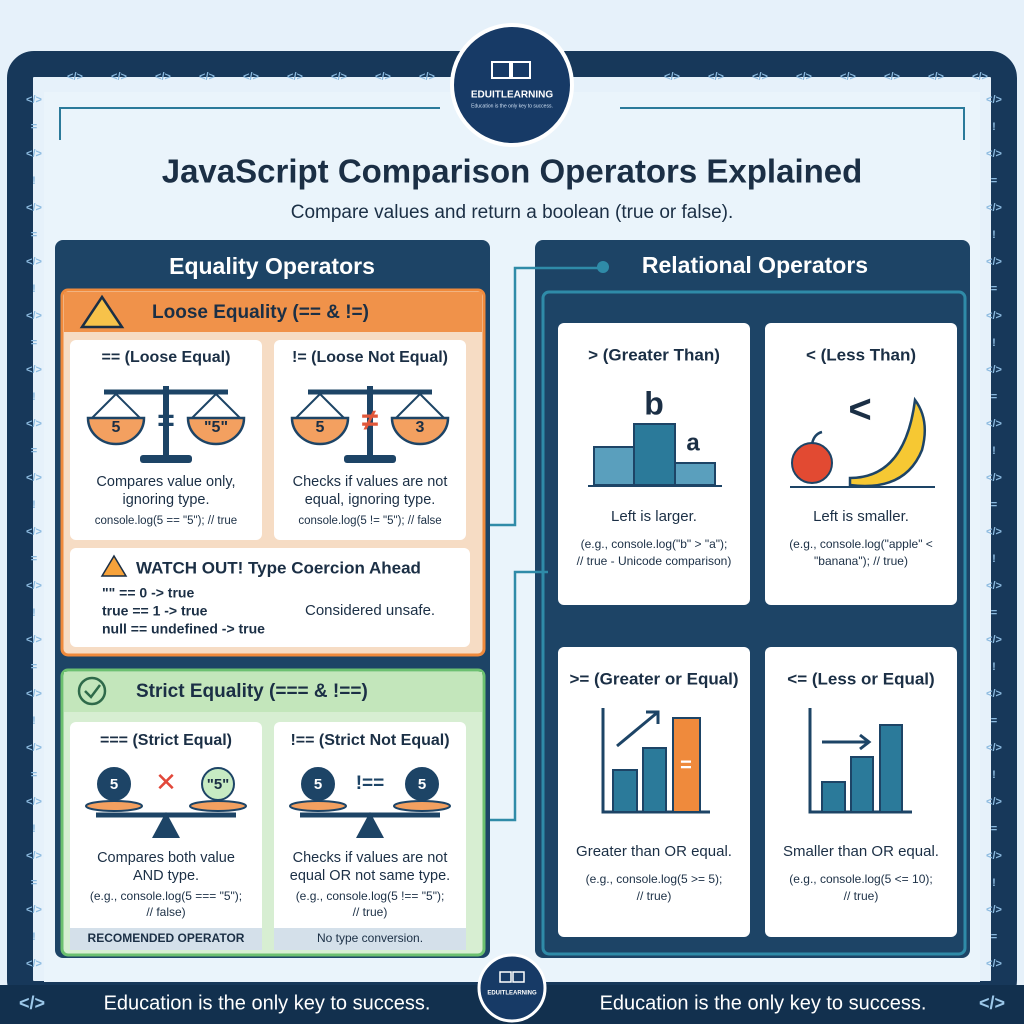 Image resolution: width=1024 pixels, height=1024 pixels. Describe the element at coordinates (370, 896) in the screenshot. I see `card-example: (e.g., console.log(5 !== "5");` at that location.